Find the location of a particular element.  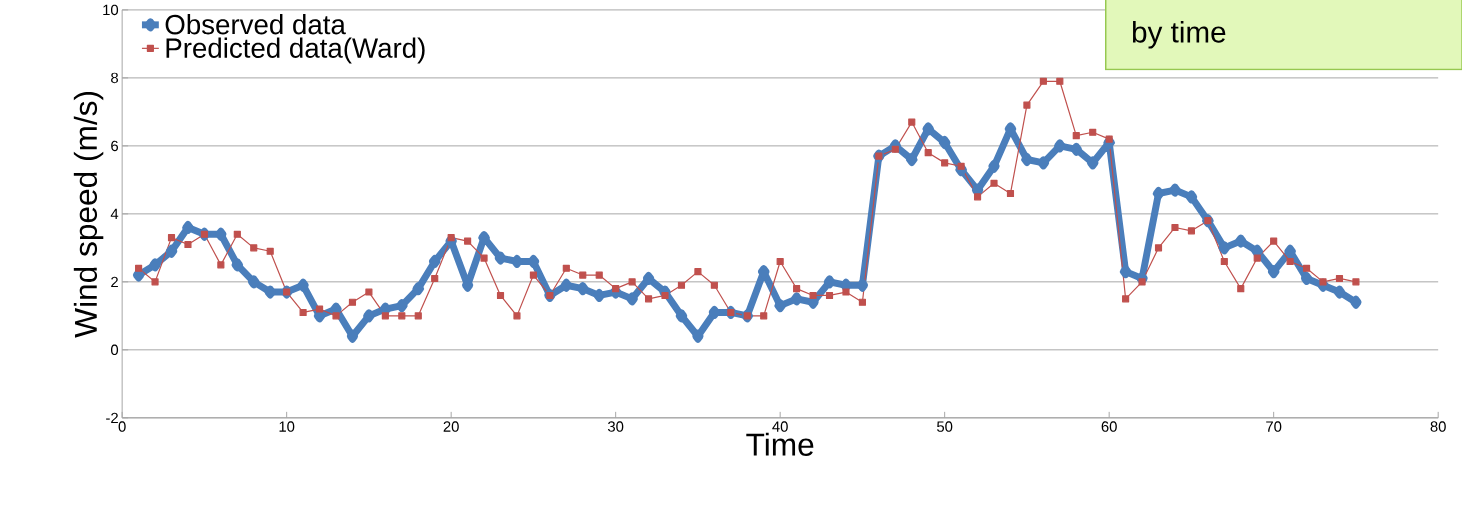

y-tick-label: 6 is located at coordinates (115, 146).